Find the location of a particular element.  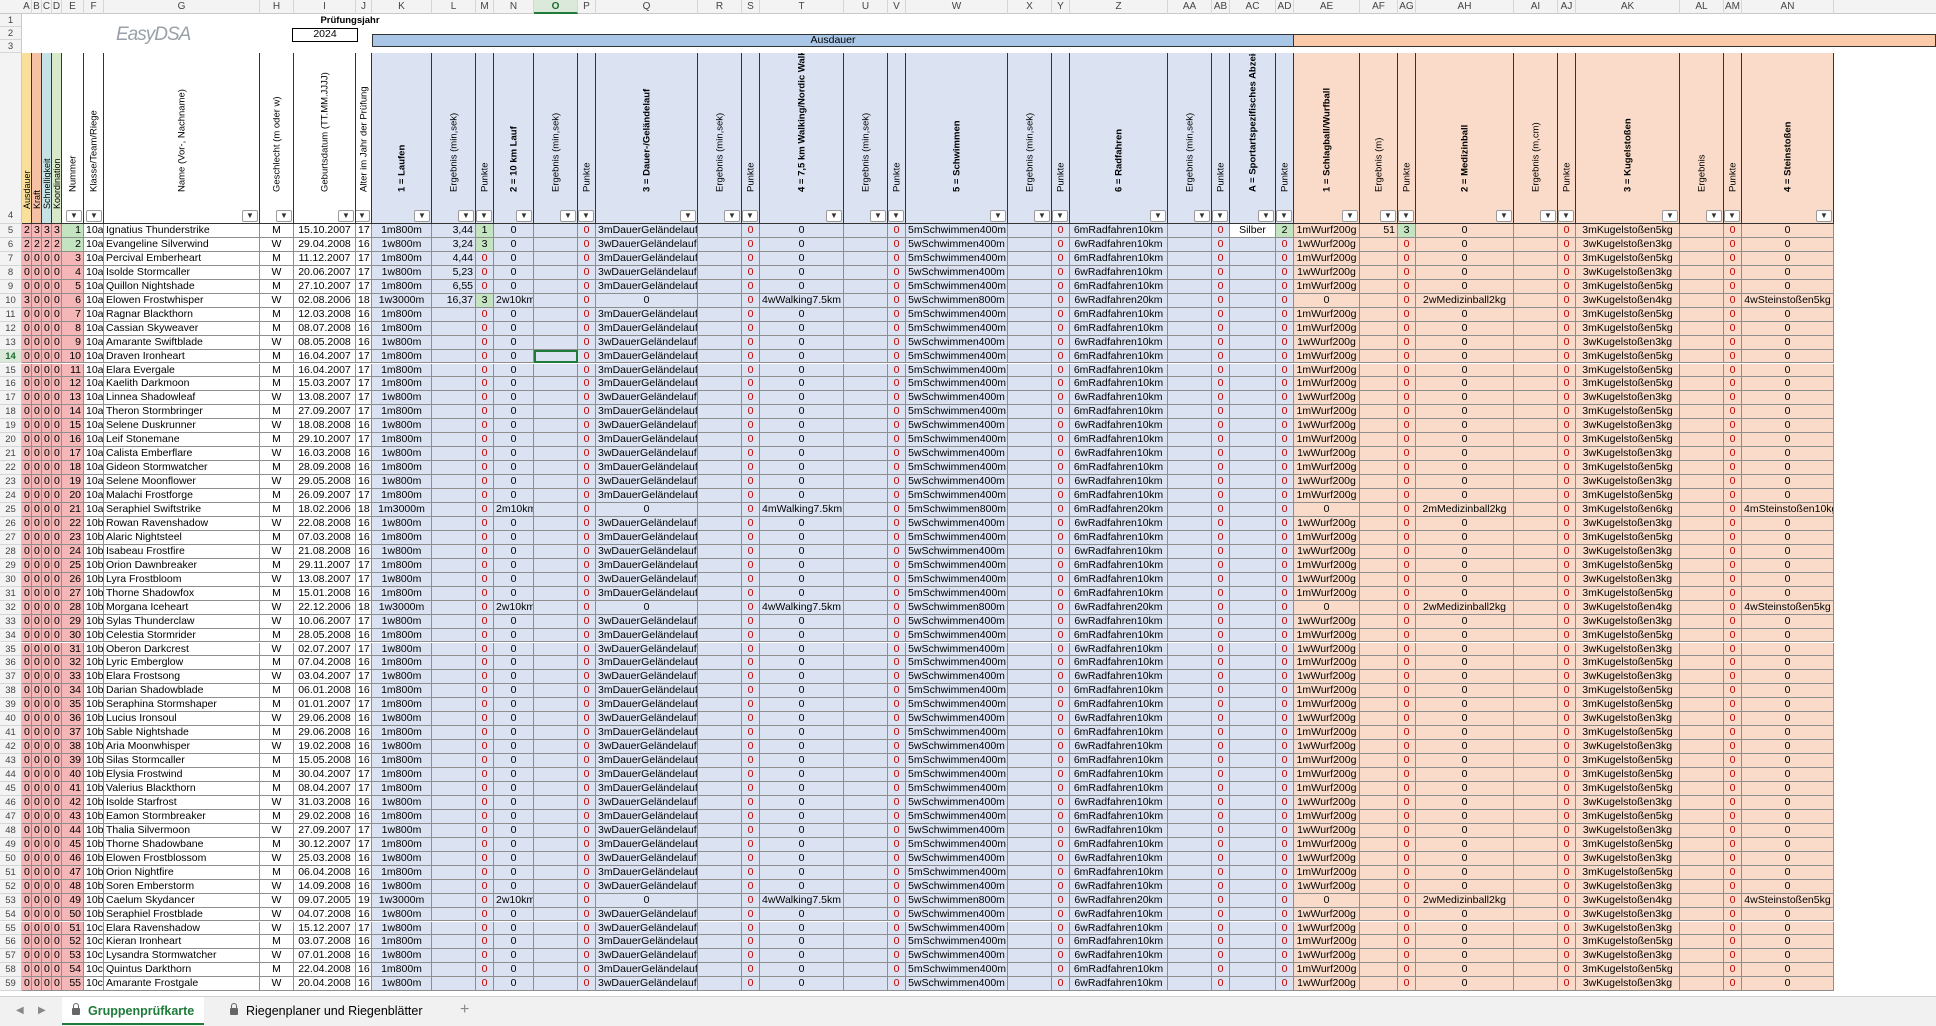

cell: 16,37 is located at coordinates (454, 300).